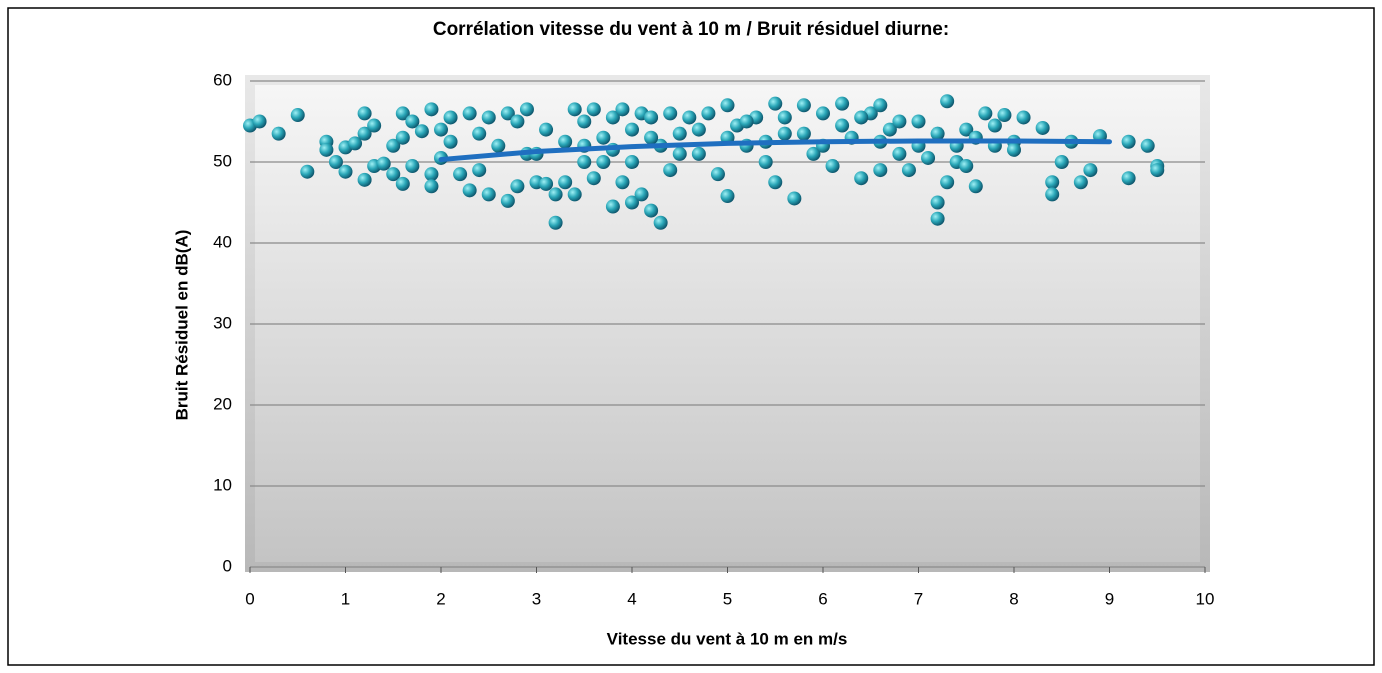 Image resolution: width=1382 pixels, height=673 pixels. Describe the element at coordinates (222, 484) in the screenshot. I see `y-tick-label: 10` at that location.